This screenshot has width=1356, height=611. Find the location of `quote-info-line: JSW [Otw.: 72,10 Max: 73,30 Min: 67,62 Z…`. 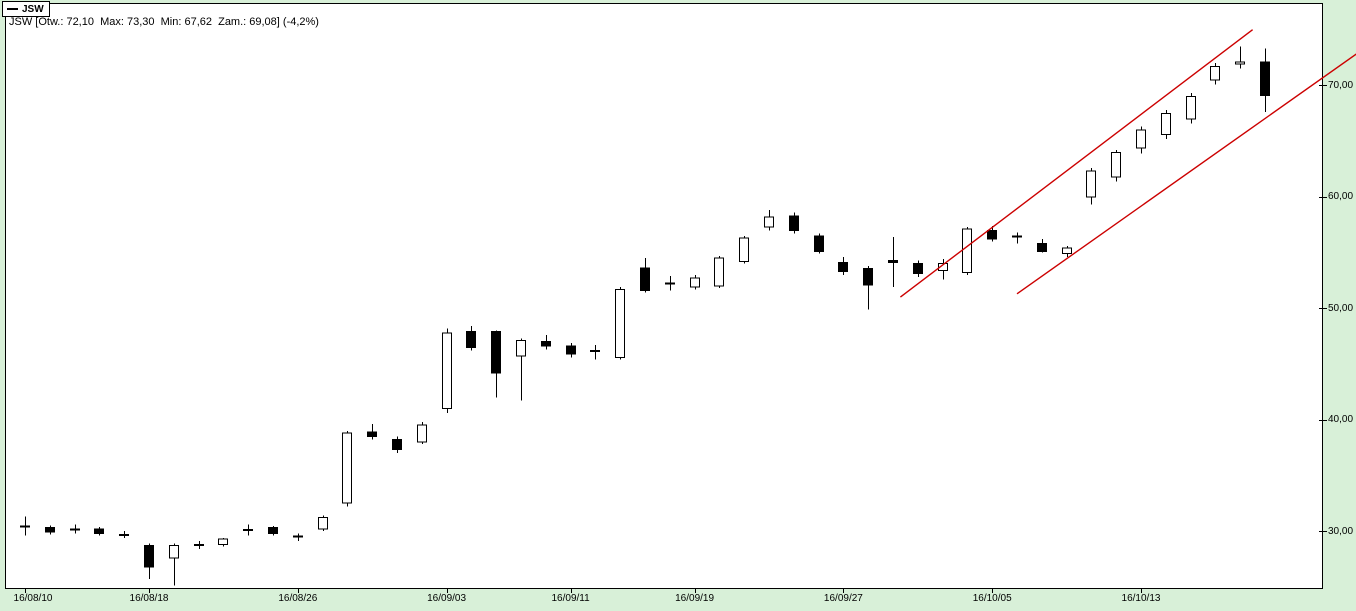

quote-info-line: JSW [Otw.: 72,10 Max: 73,30 Min: 67,62 Z… is located at coordinates (164, 22).